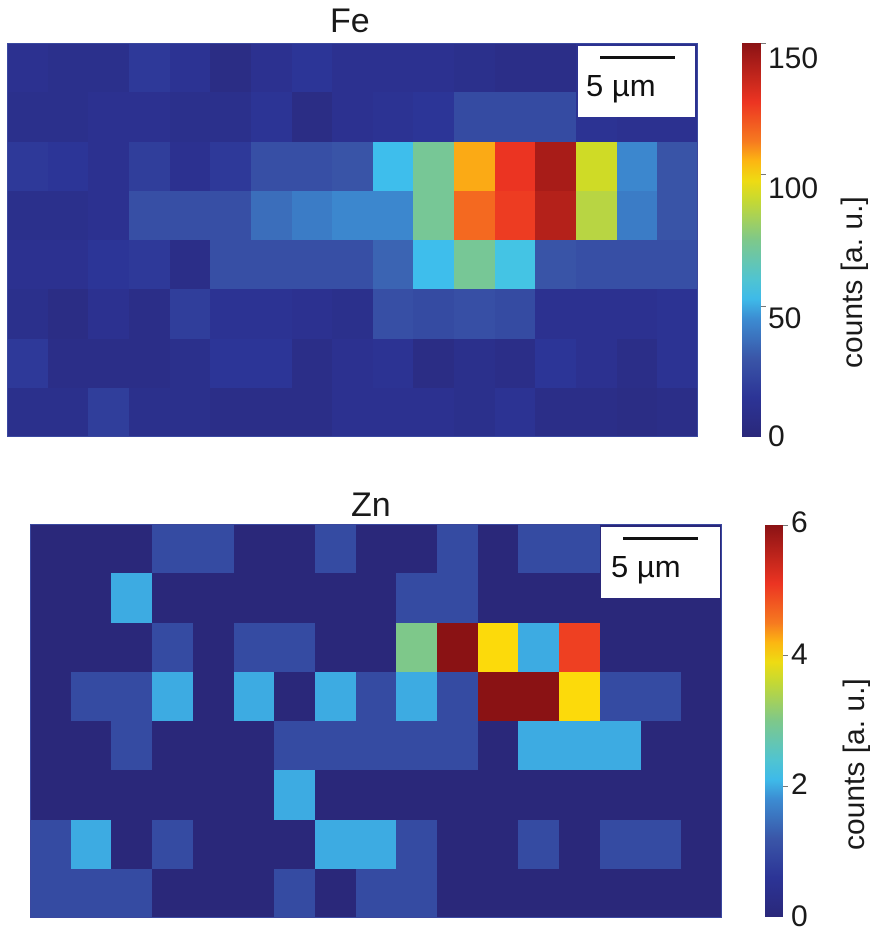 The image size is (887, 941). I want to click on zn-tick-2: 2, so click(799, 784).